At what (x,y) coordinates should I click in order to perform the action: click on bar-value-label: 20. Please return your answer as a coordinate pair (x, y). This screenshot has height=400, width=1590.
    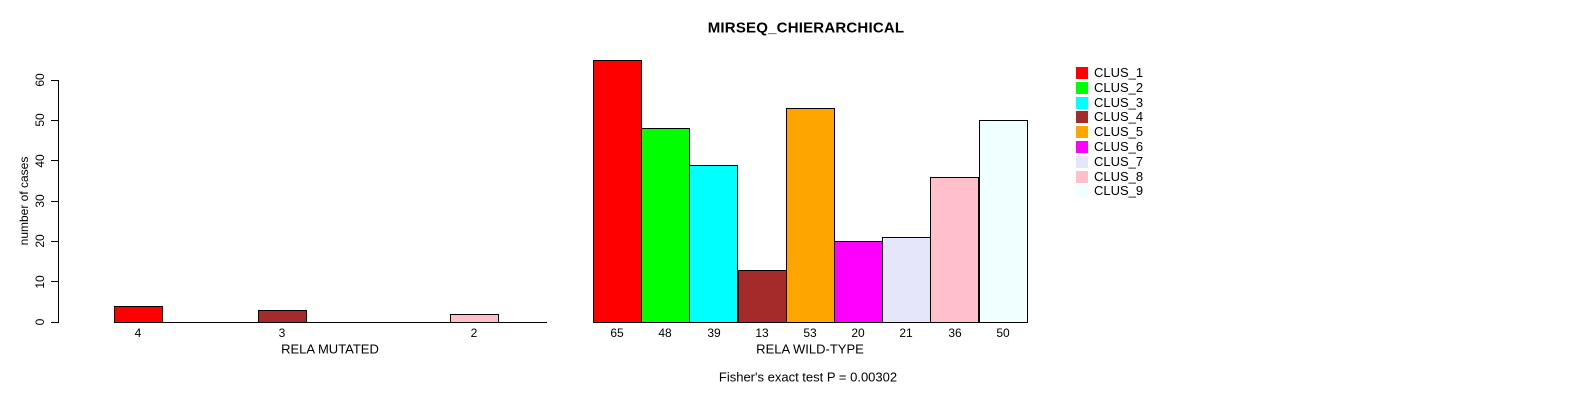
    Looking at the image, I should click on (858, 333).